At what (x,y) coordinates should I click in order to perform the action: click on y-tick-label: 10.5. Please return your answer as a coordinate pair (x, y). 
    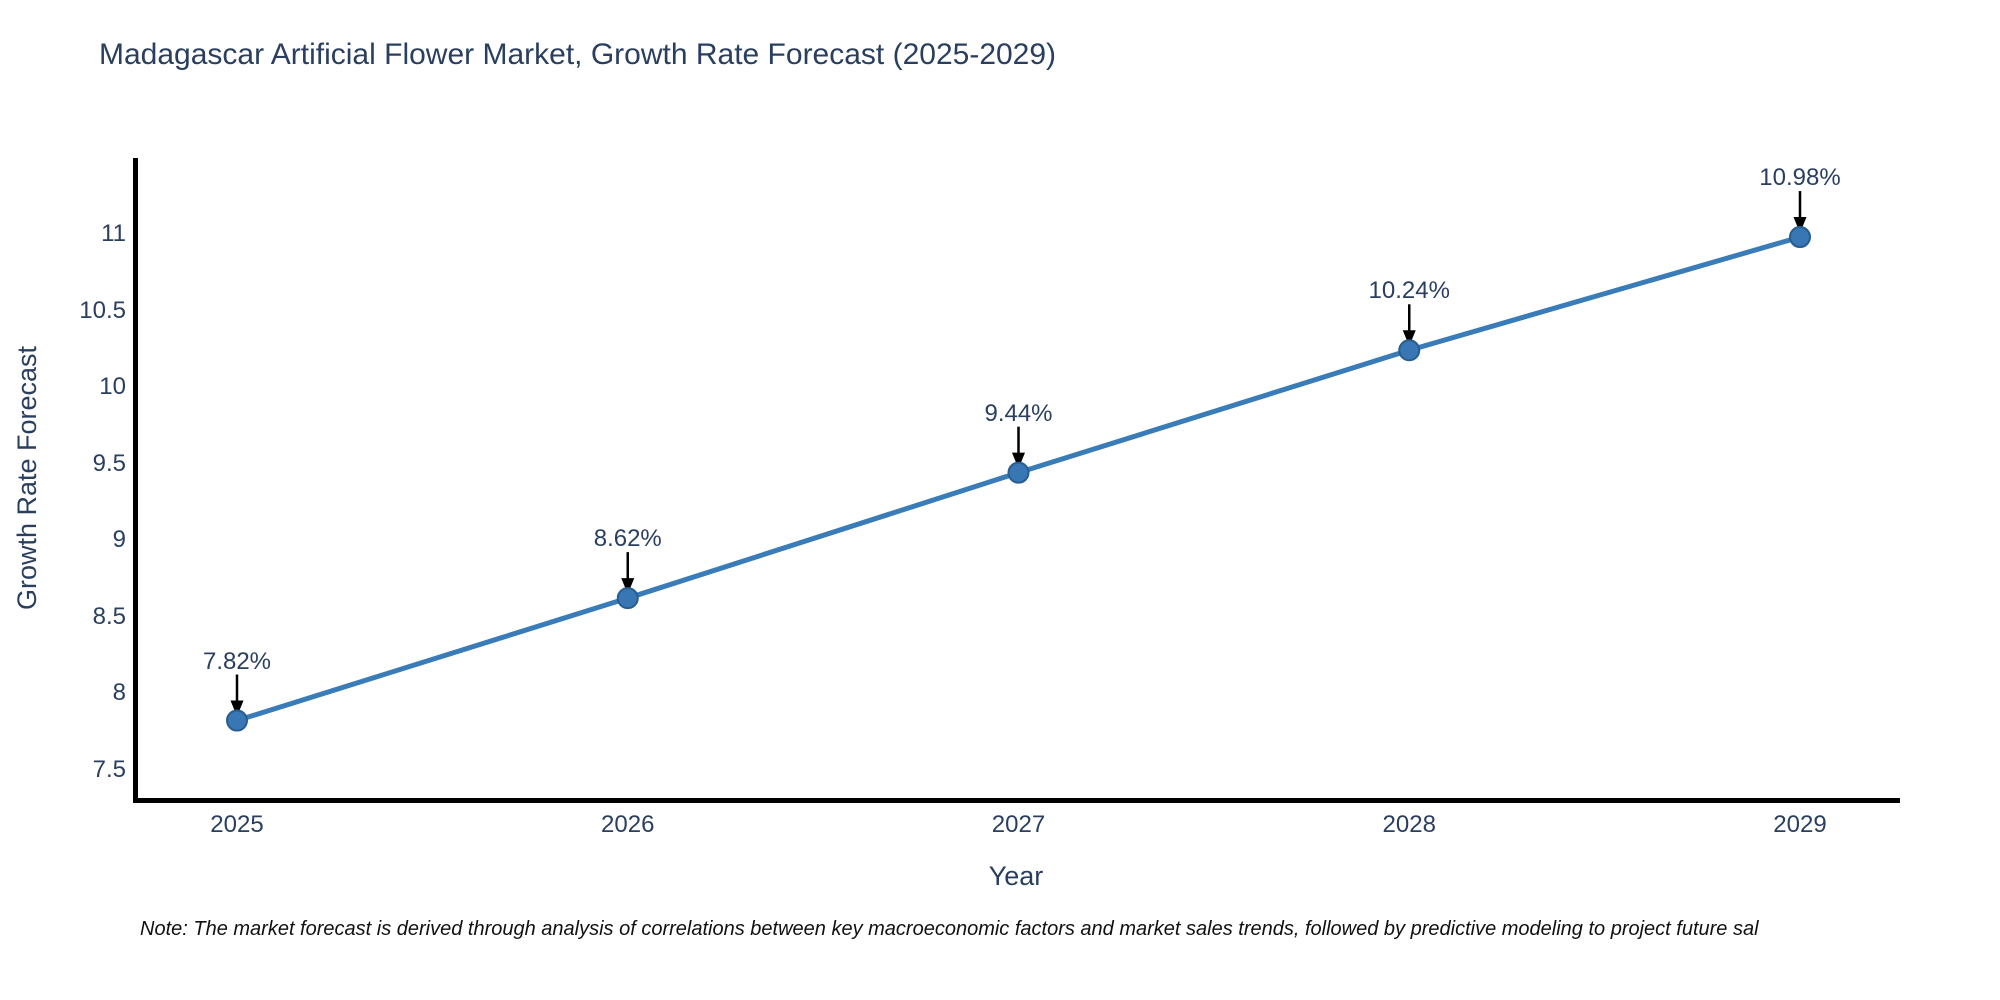
    Looking at the image, I should click on (102, 310).